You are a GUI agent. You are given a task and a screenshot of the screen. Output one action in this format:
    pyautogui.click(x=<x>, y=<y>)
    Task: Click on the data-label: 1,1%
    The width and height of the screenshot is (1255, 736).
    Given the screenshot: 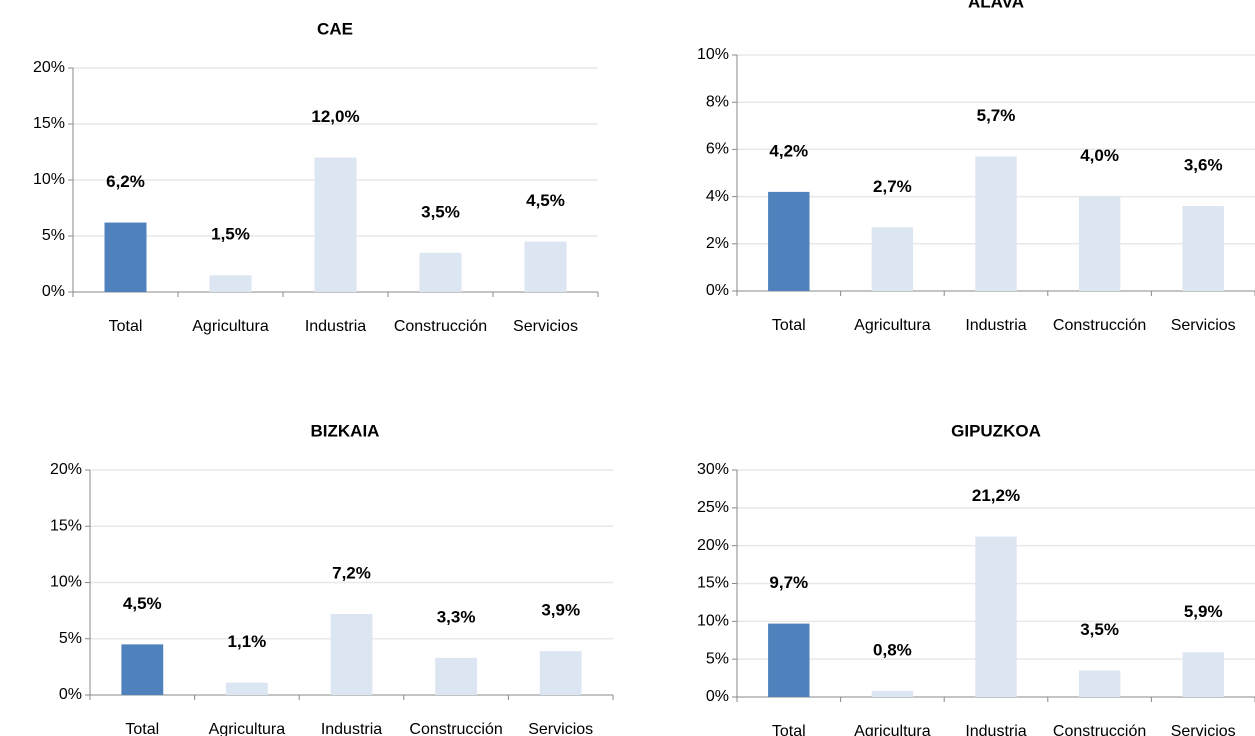 What is the action you would take?
    pyautogui.click(x=247, y=641)
    